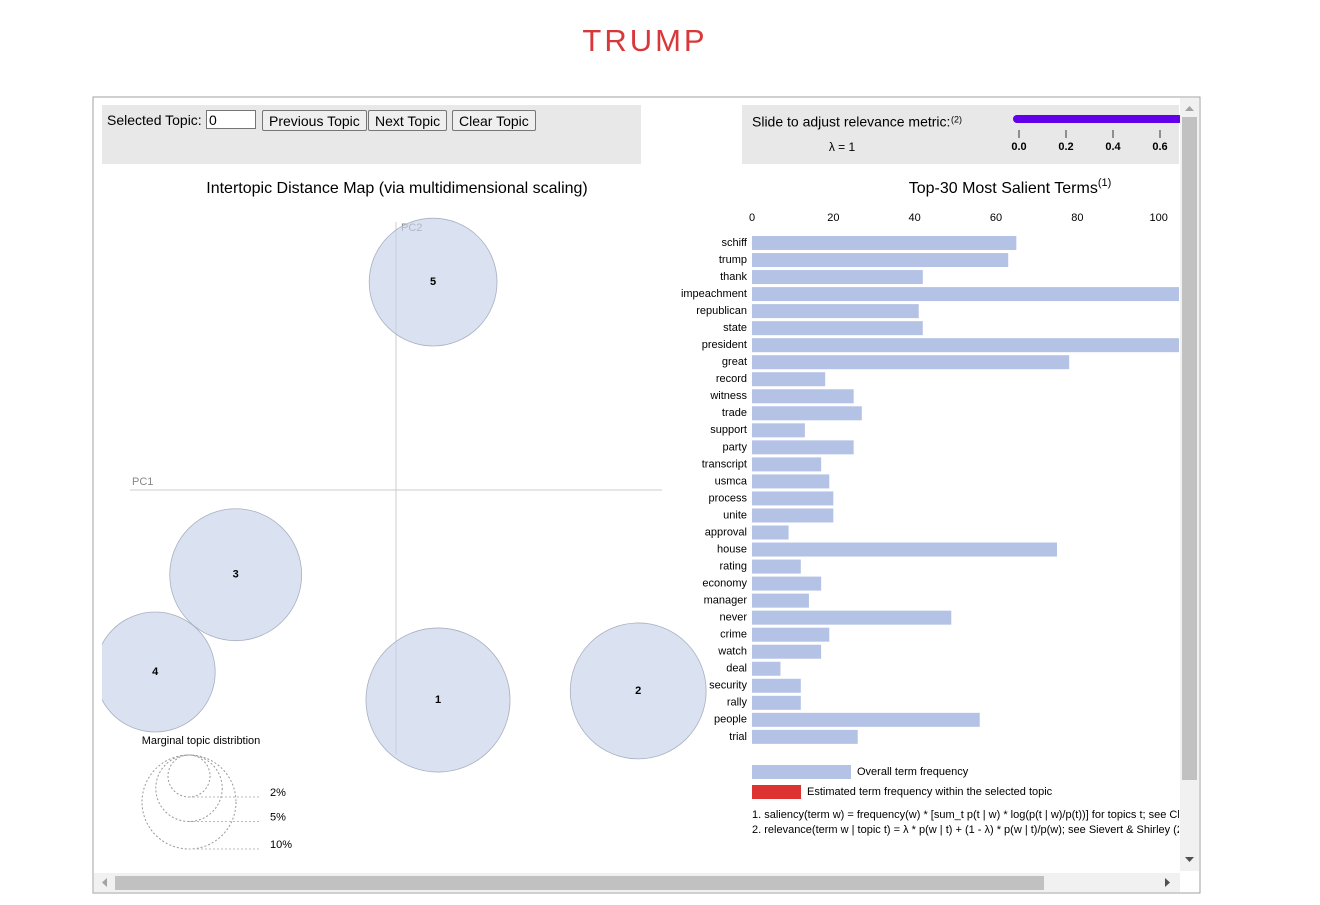 The width and height of the screenshot is (1320, 905). I want to click on x-tick-label: 100, so click(1158, 218).